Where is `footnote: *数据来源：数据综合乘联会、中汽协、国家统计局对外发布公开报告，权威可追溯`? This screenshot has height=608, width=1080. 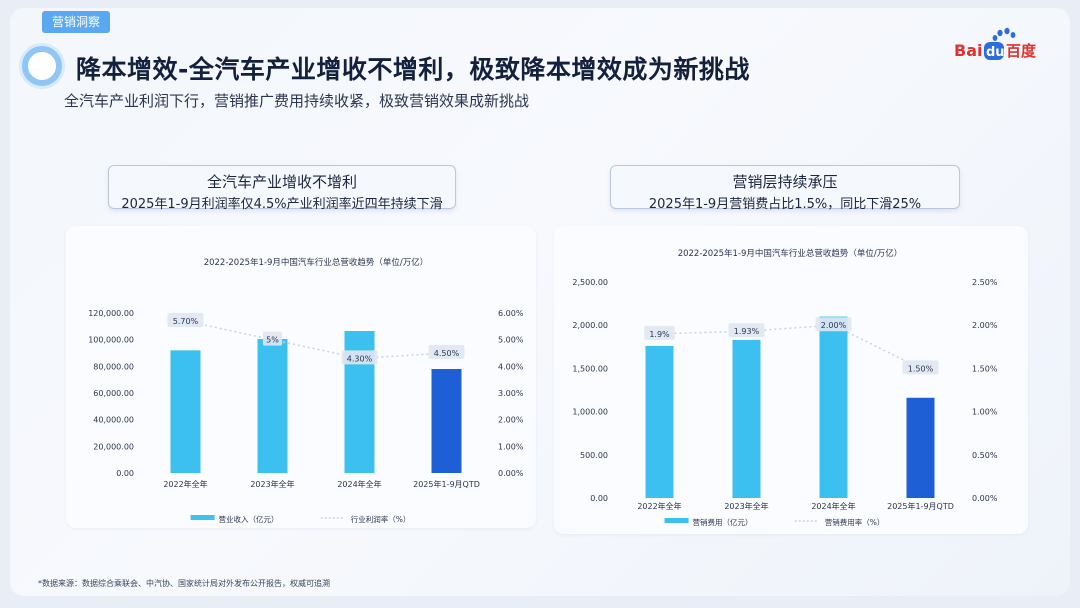
footnote: *数据来源：数据综合乘联会、中汽协、国家统计局对外发布公开报告，权威可追溯 is located at coordinates (184, 583).